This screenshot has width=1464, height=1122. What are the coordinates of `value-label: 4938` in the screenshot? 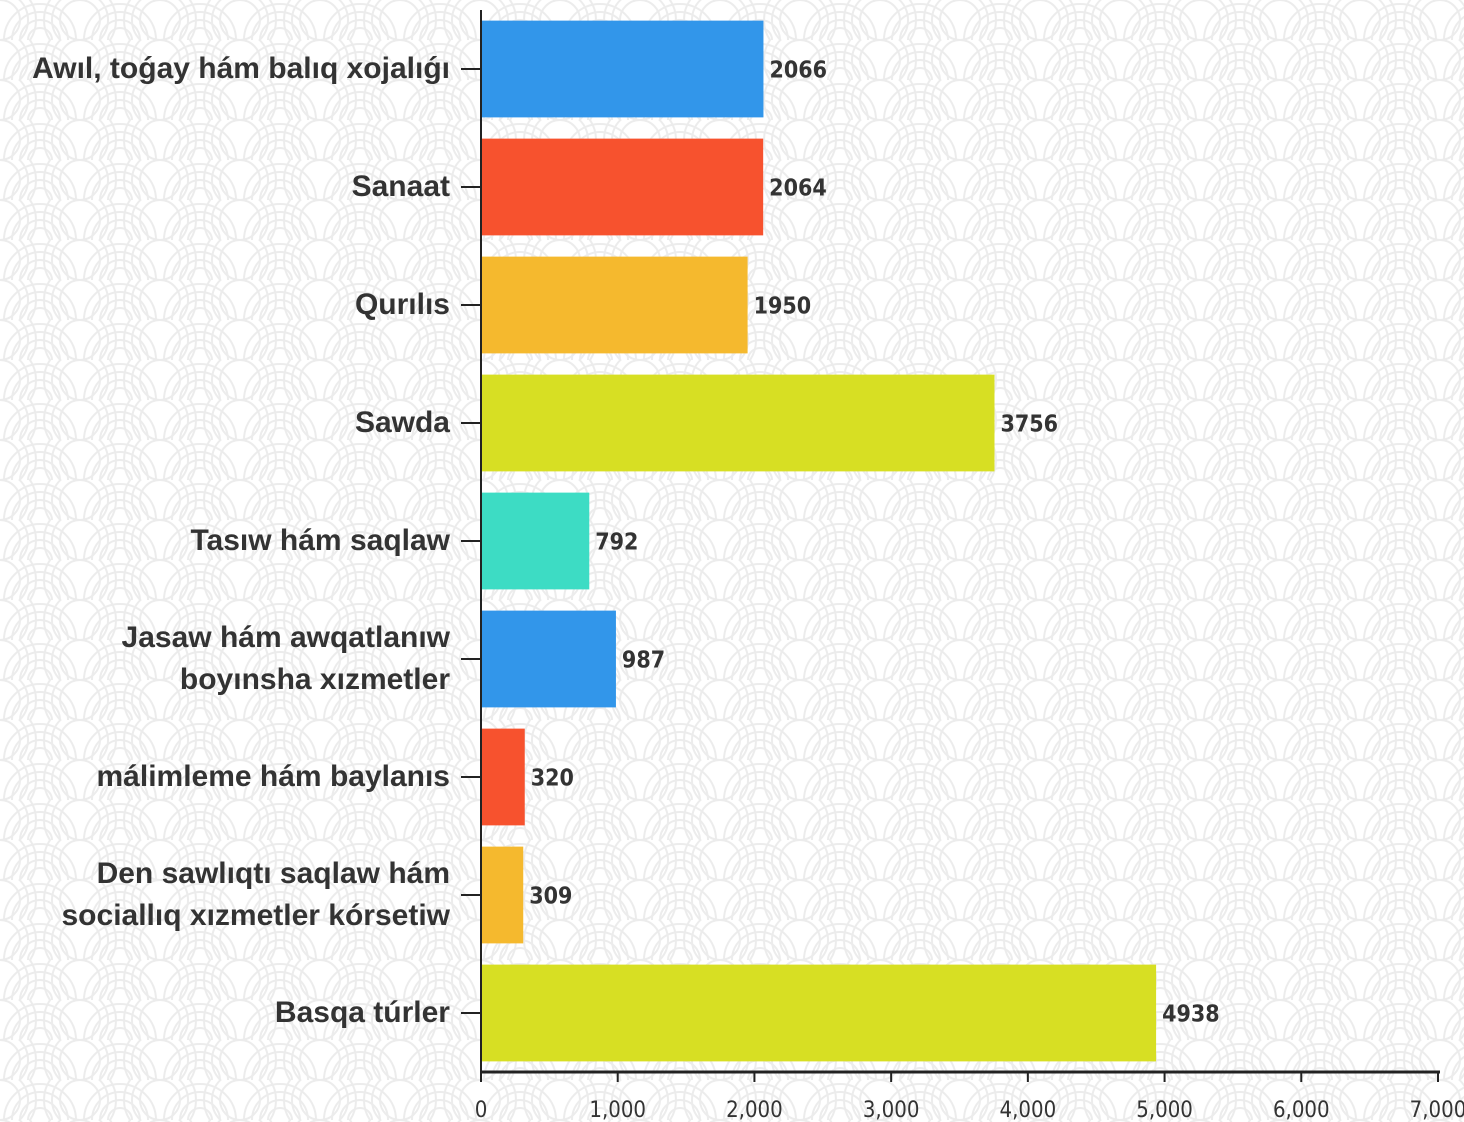 It's located at (1191, 1015).